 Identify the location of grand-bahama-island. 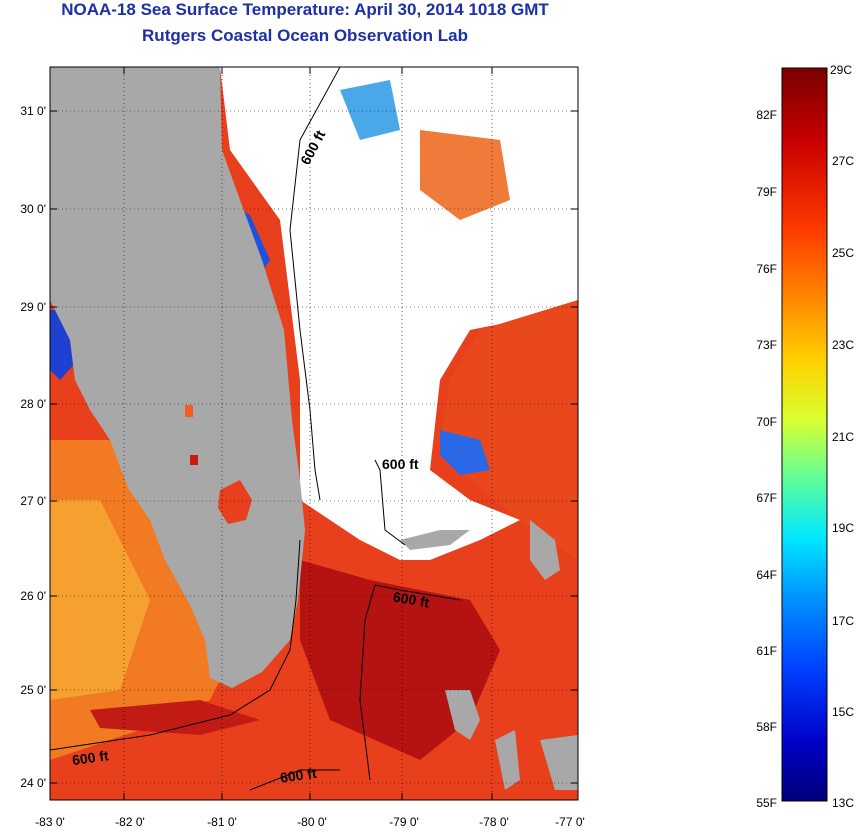
(435, 540).